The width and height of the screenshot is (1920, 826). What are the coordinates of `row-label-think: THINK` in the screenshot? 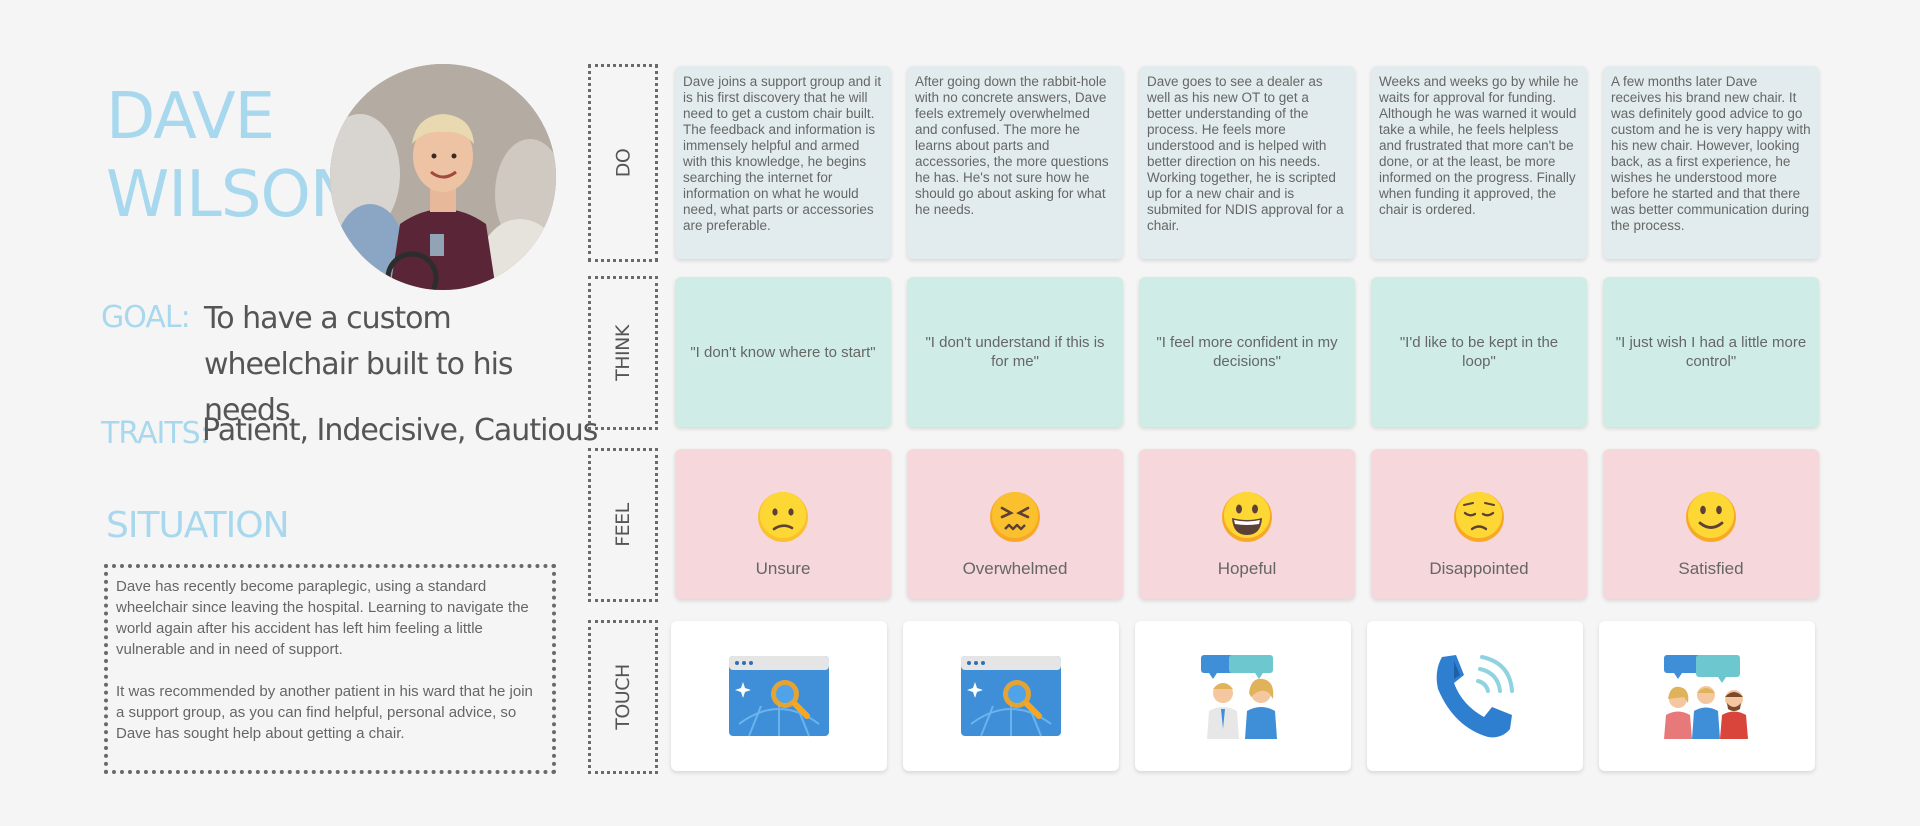 It's located at (623, 353).